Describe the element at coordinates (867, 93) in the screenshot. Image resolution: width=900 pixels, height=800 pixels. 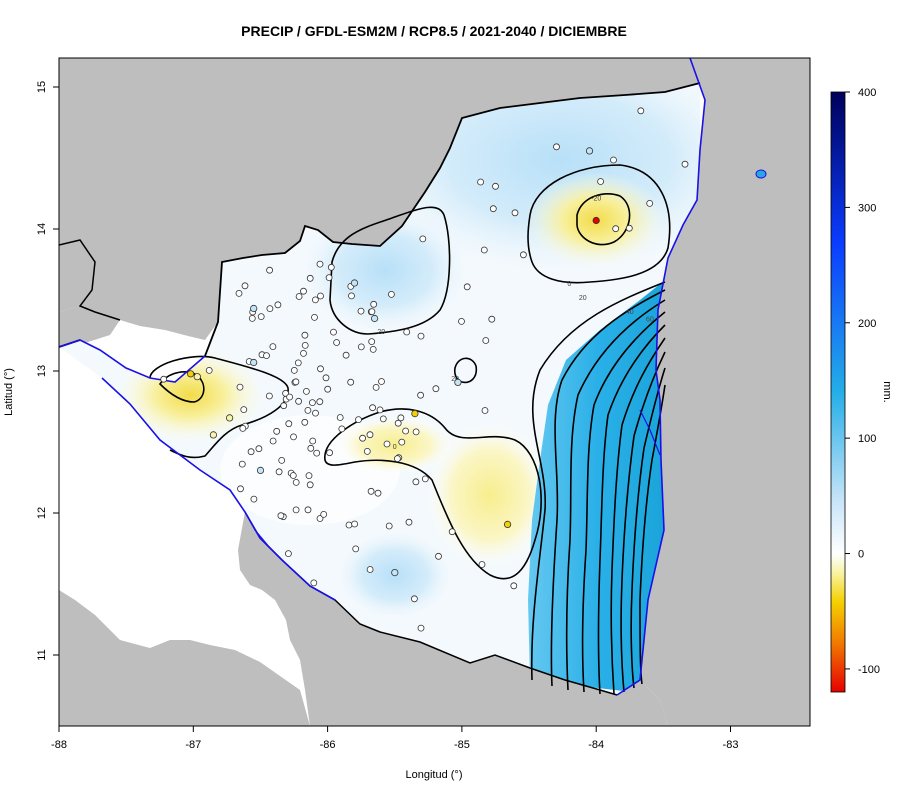
I see `colorbar-tick-label: 400` at that location.